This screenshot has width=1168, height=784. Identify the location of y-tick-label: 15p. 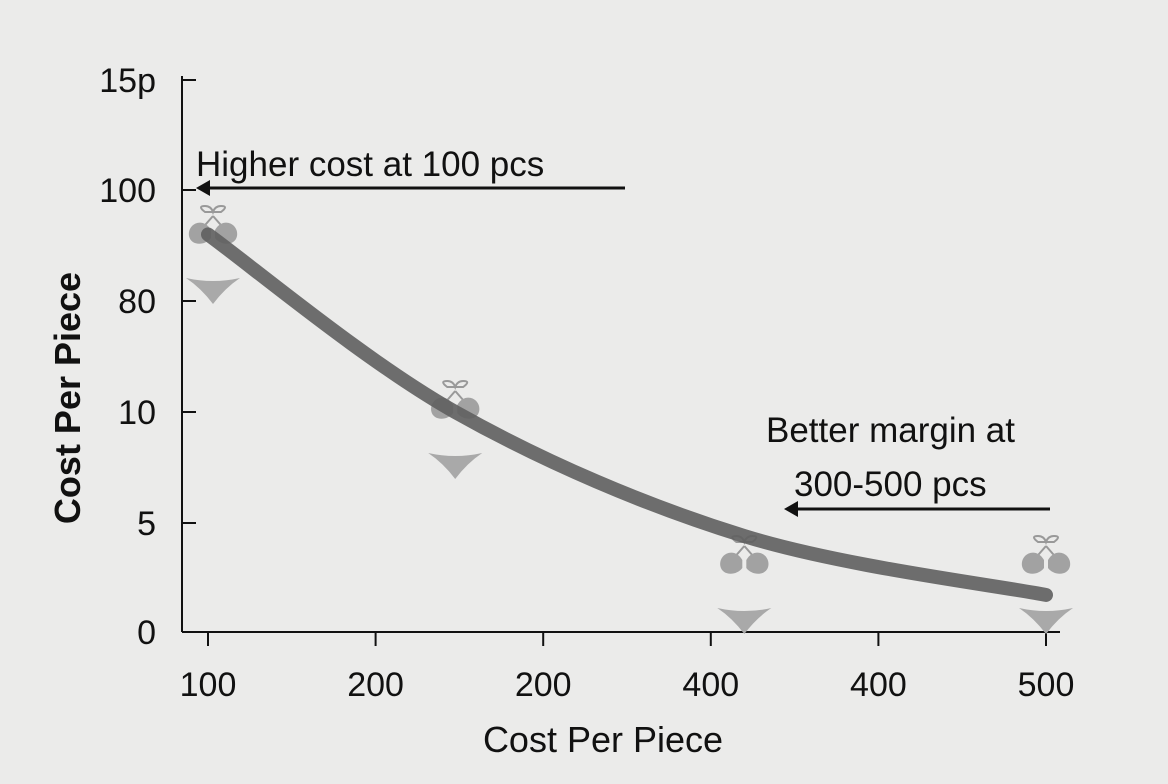
(127, 81).